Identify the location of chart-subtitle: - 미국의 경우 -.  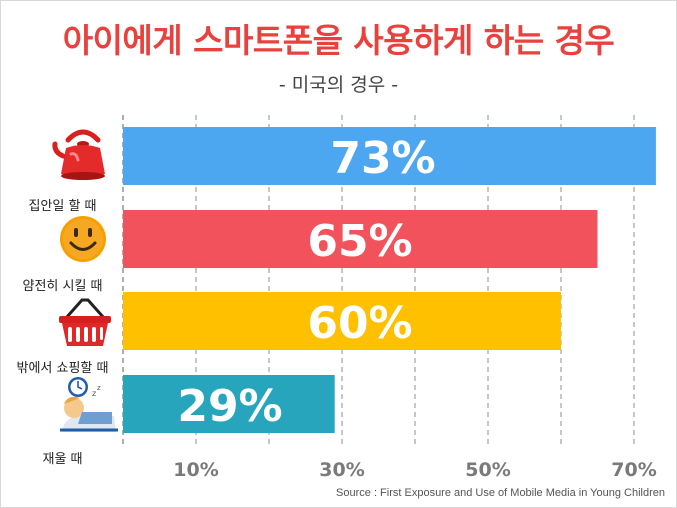
(338, 85).